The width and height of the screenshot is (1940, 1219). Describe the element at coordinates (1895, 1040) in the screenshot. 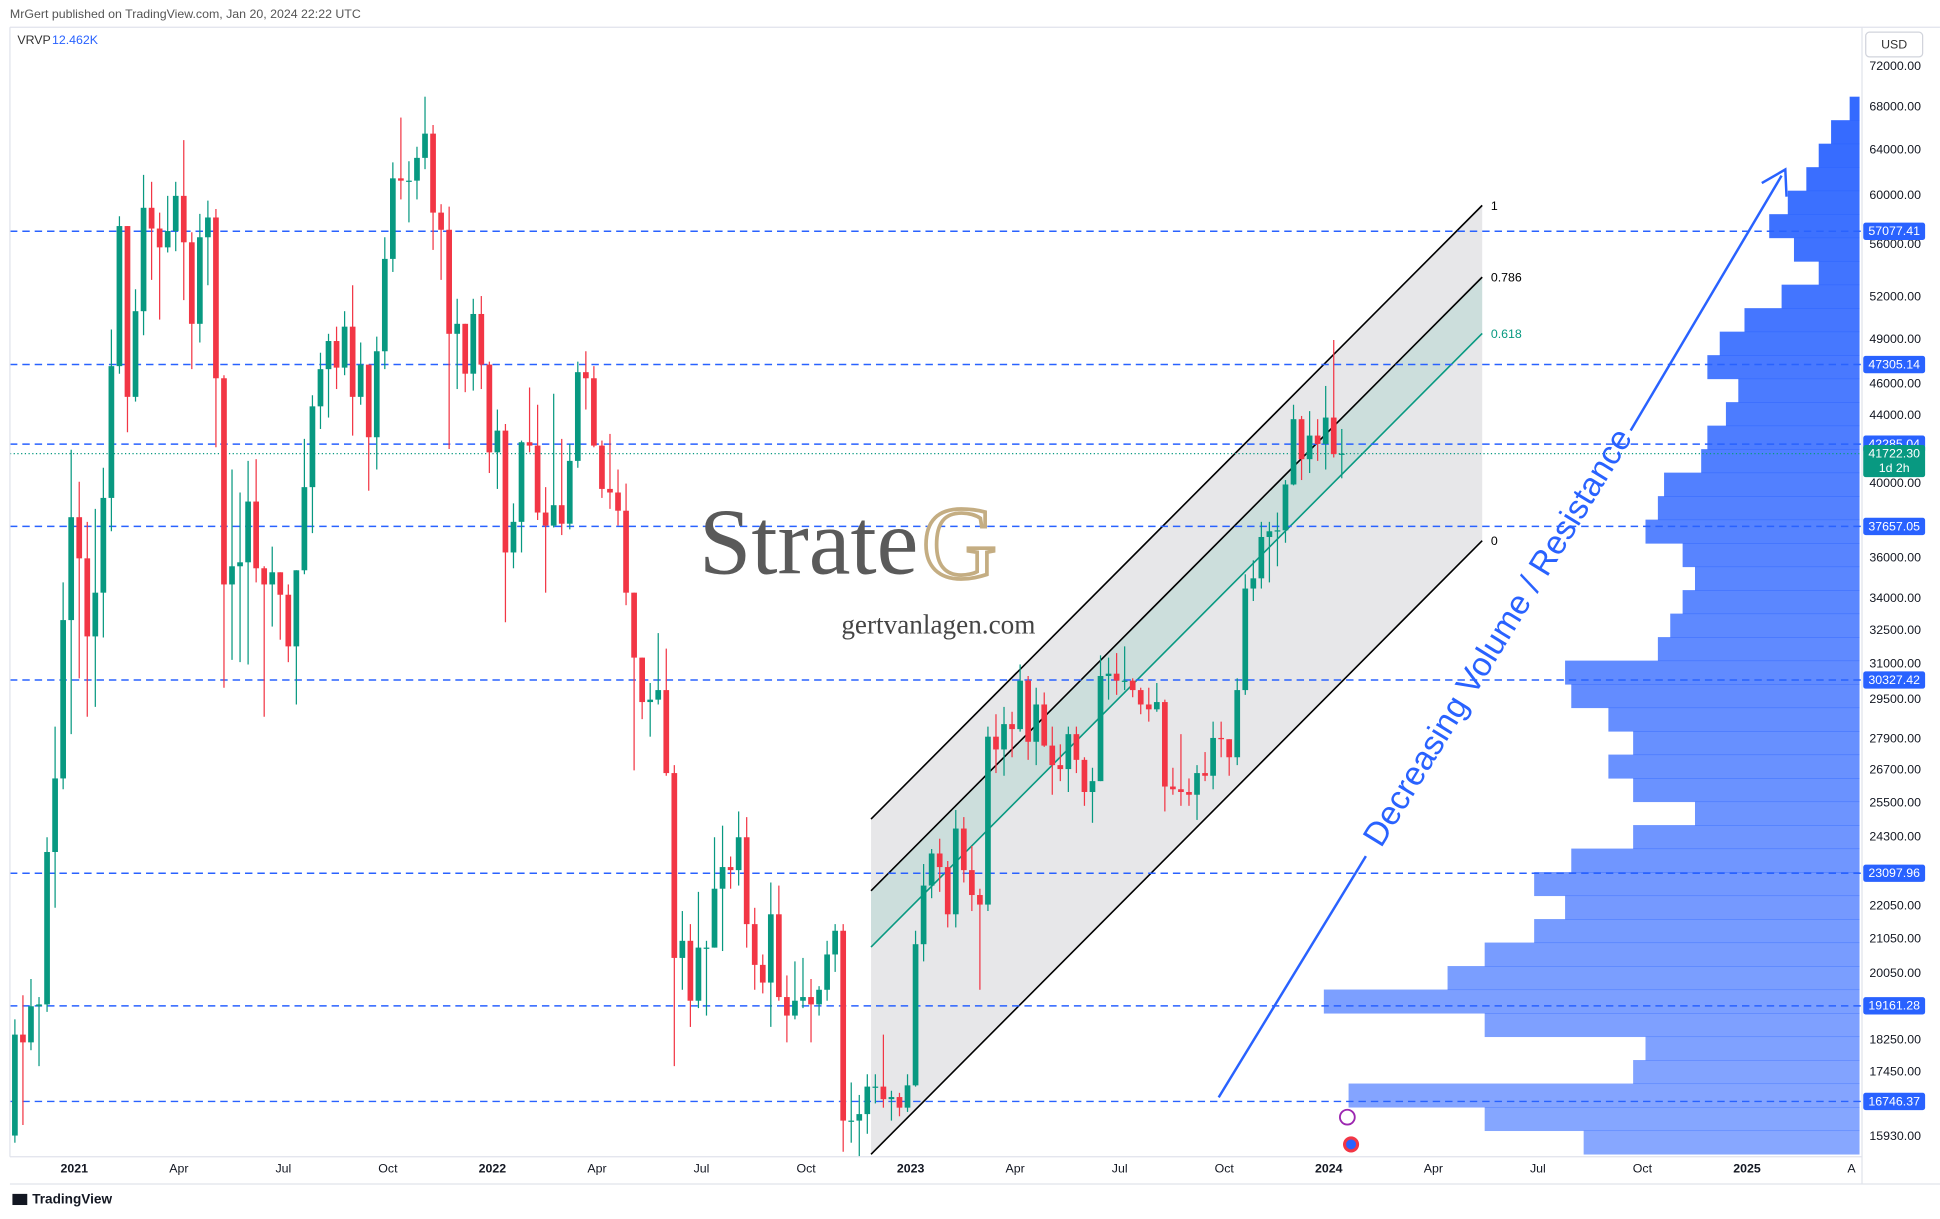

I see `y-tick-label: 18250.00` at that location.